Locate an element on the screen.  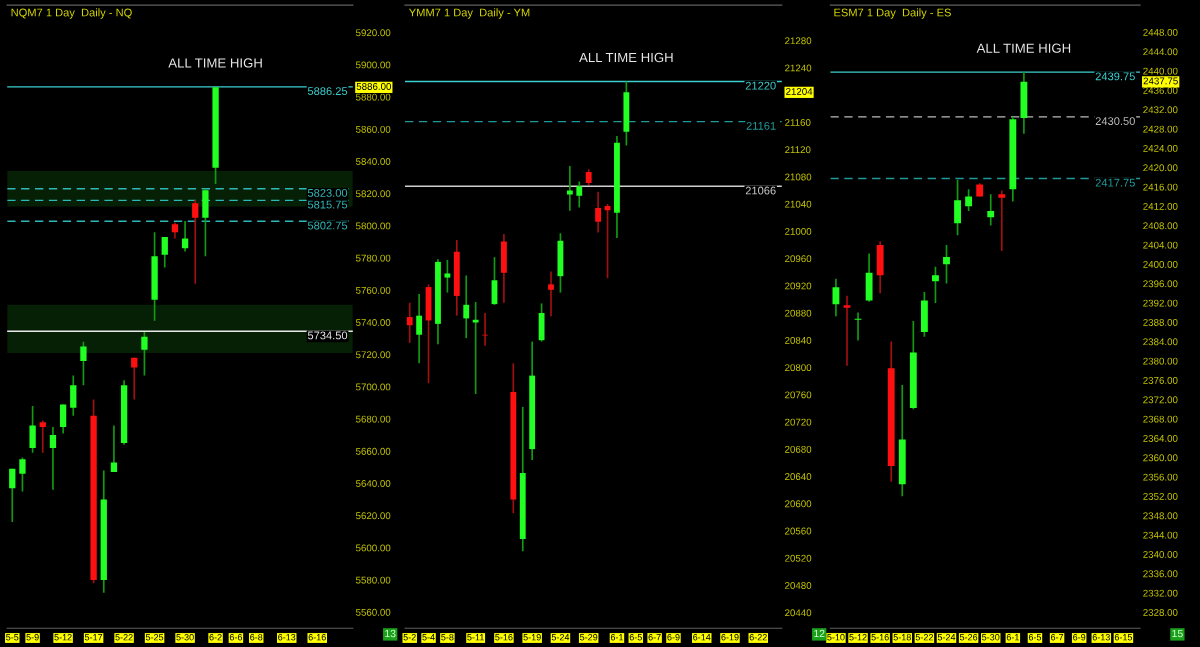
x-tick-label: 6-2 is located at coordinates (215, 637).